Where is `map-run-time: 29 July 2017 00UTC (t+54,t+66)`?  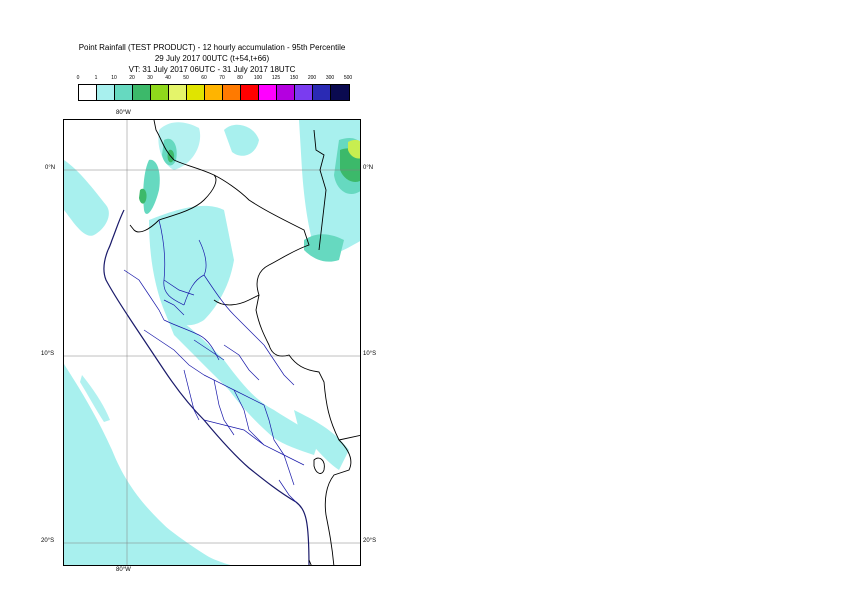
map-run-time: 29 July 2017 00UTC (t+54,t+66) is located at coordinates (212, 58).